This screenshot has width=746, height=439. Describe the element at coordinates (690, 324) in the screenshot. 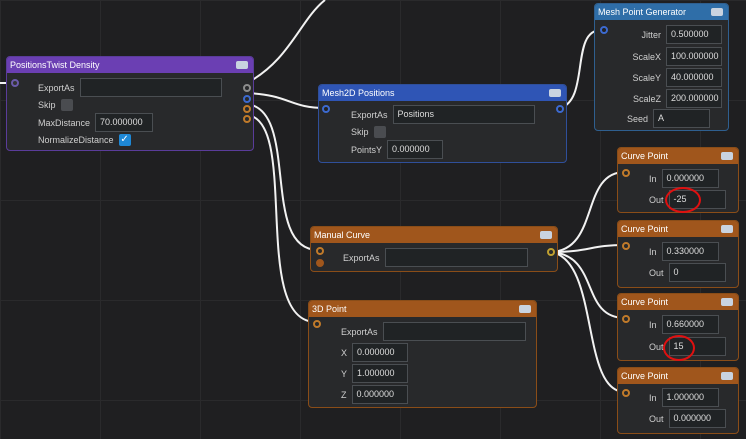

I see `in-input: 0.660000` at that location.